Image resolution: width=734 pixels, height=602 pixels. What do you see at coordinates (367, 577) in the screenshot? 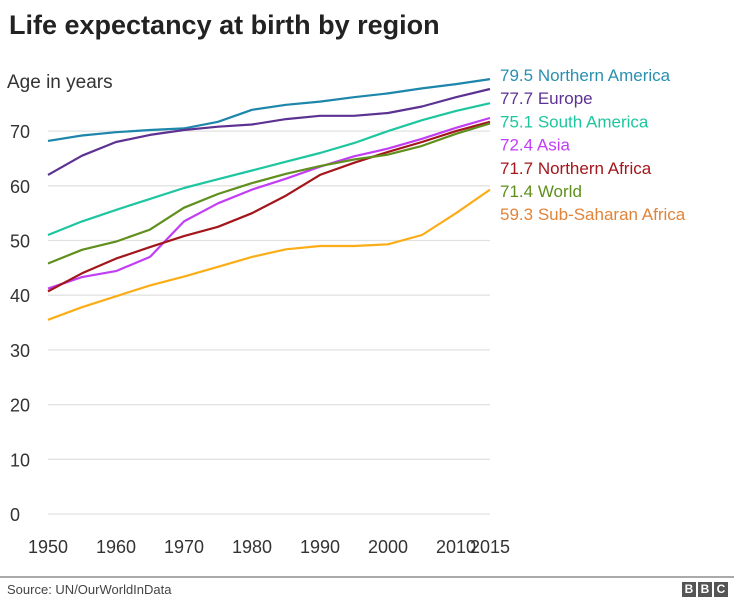
I see `footer-divider` at bounding box center [367, 577].